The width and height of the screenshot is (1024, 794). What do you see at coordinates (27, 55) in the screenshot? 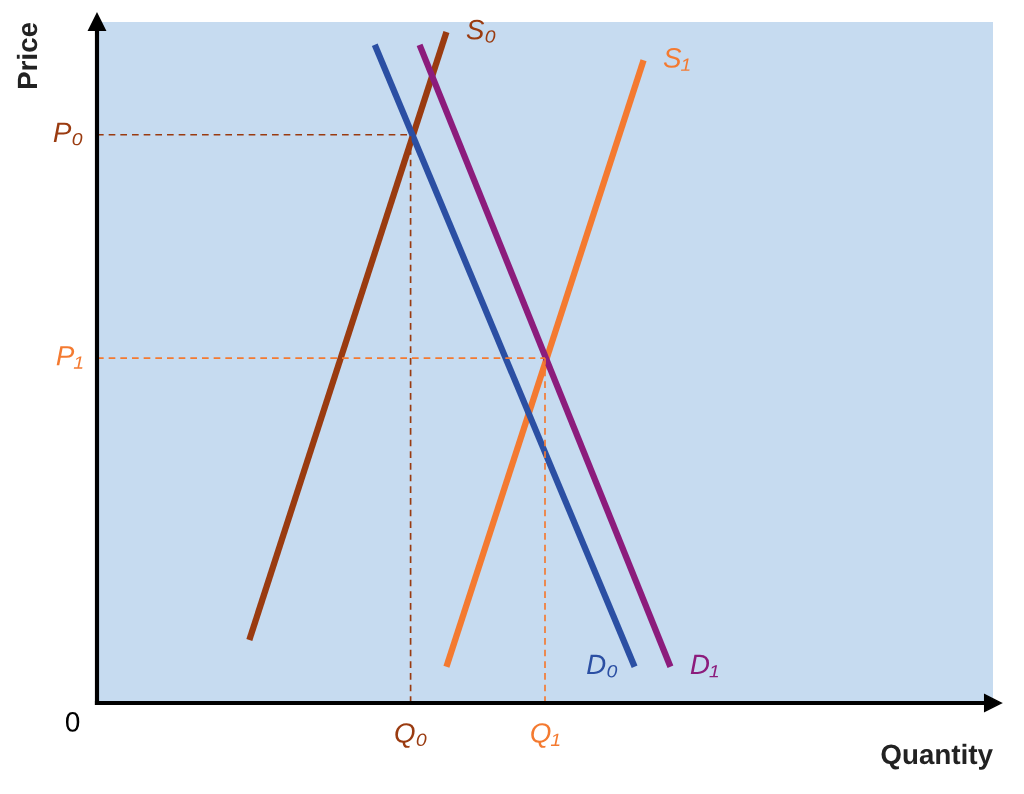
I see `y-axis-title: Price` at bounding box center [27, 55].